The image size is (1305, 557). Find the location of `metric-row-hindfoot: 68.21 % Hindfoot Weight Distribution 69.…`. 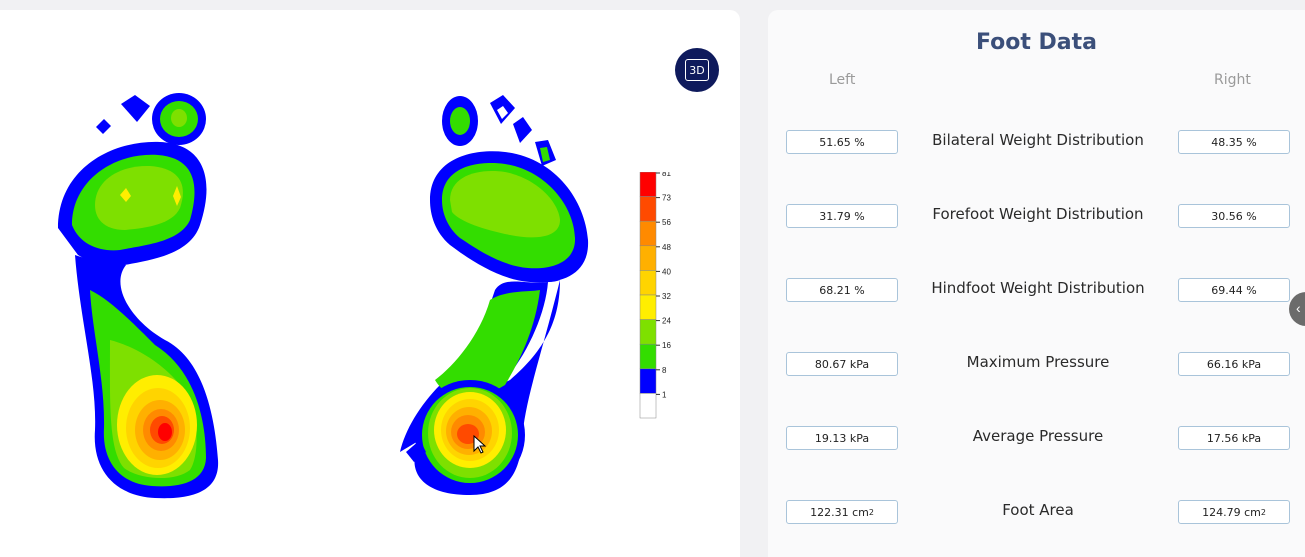

metric-row-hindfoot: 68.21 % Hindfoot Weight Distribution 69.… is located at coordinates (1036, 291).